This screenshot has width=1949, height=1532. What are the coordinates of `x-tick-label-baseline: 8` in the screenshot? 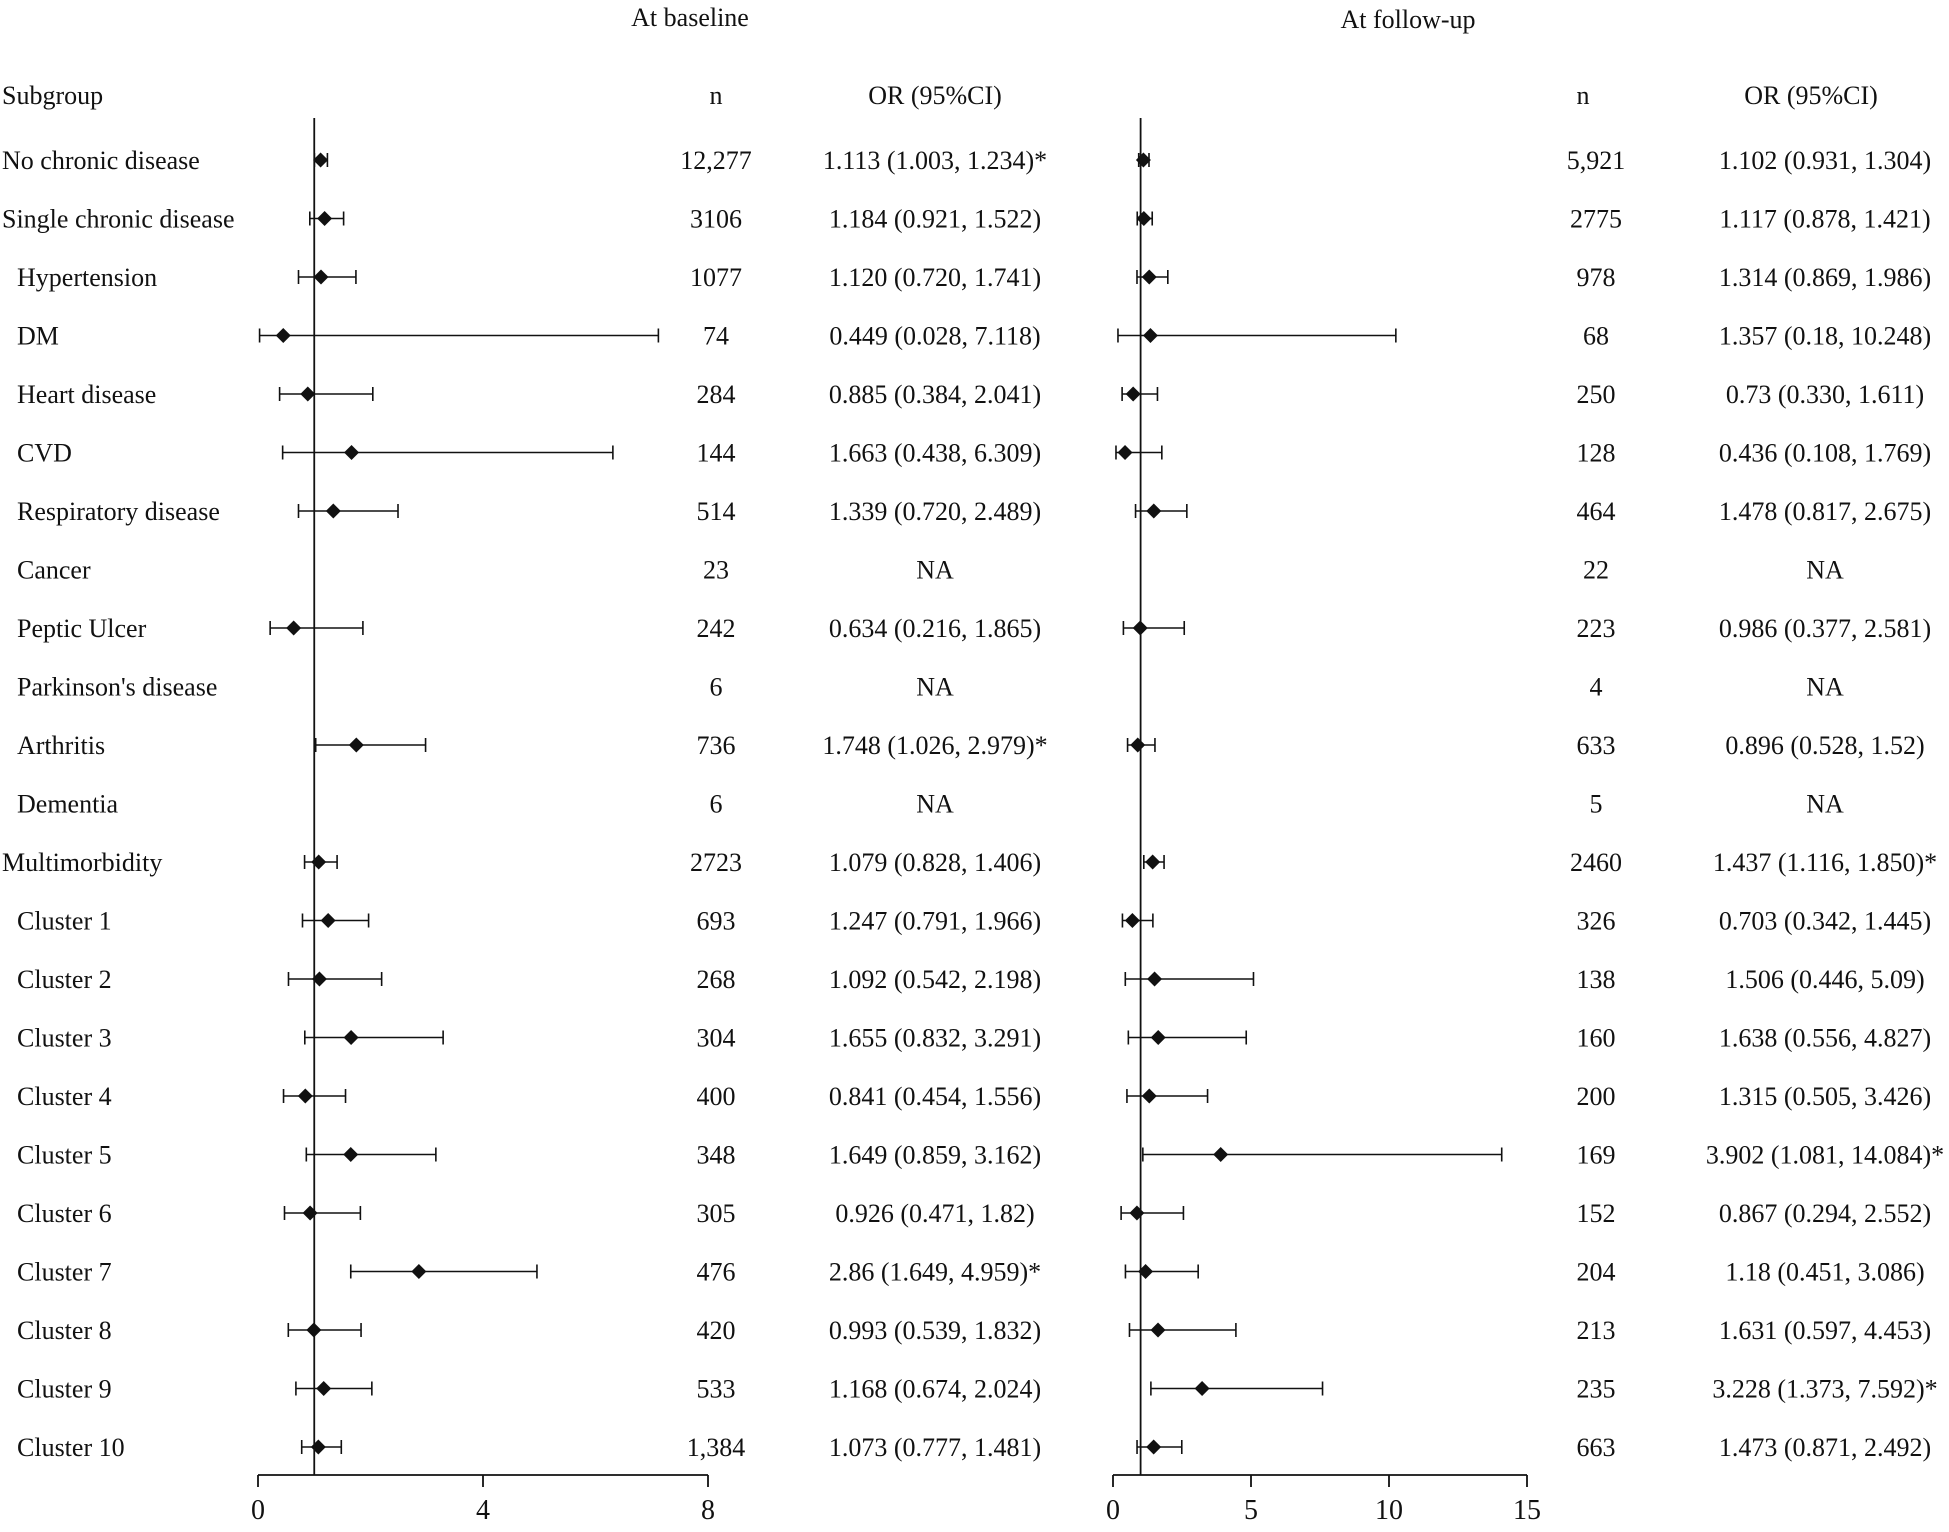 It's located at (708, 1510).